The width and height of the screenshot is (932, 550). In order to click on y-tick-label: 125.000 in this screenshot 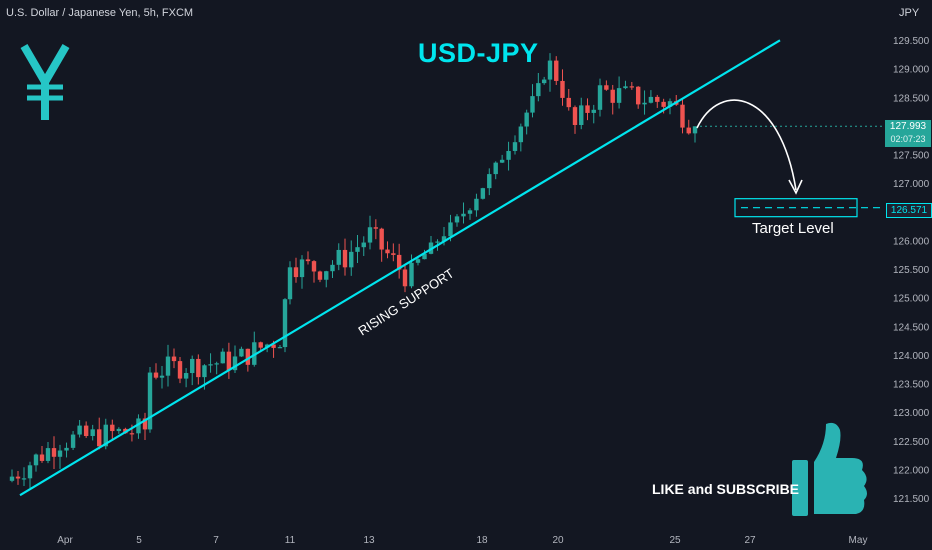, I will do `click(911, 299)`.